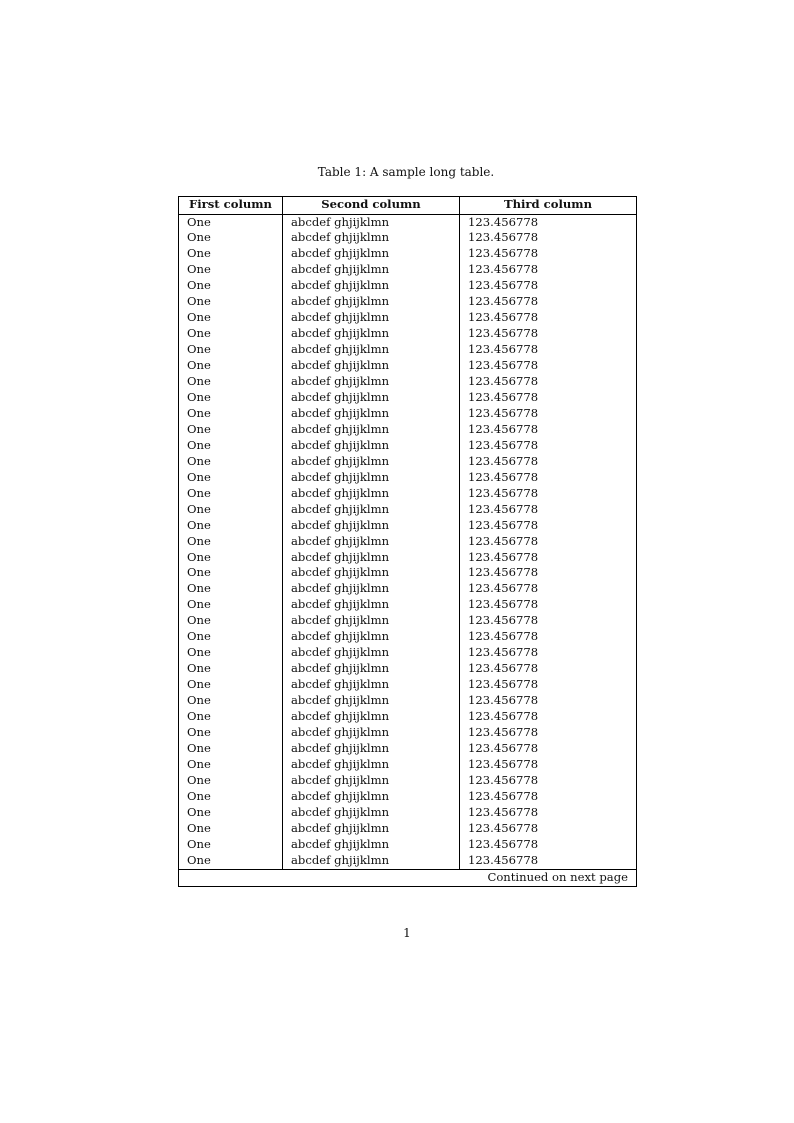 The height and width of the screenshot is (1123, 794). What do you see at coordinates (548, 205) in the screenshot?
I see `header-third-column: Third column` at bounding box center [548, 205].